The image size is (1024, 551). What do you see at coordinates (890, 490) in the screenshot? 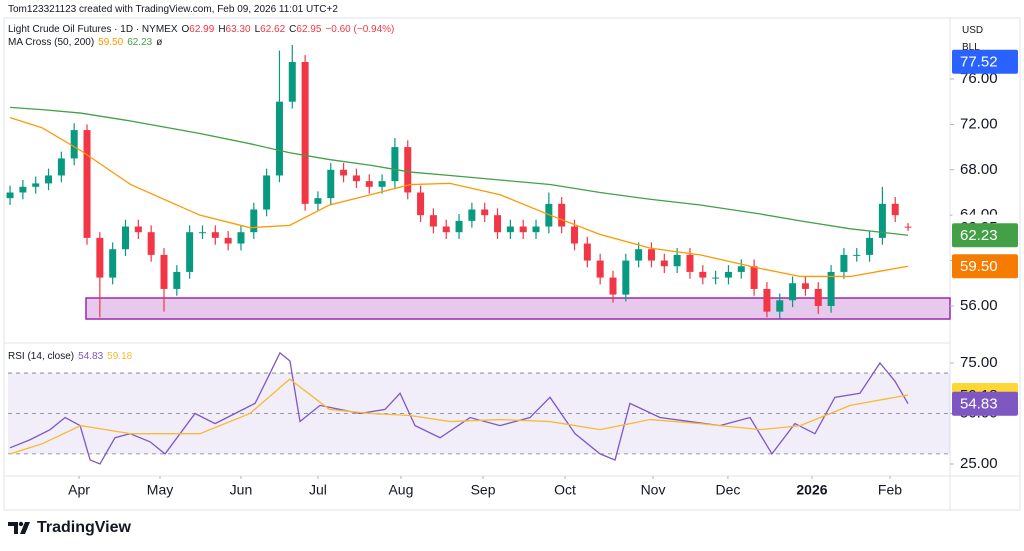
I see `x-tick-label: Feb` at bounding box center [890, 490].